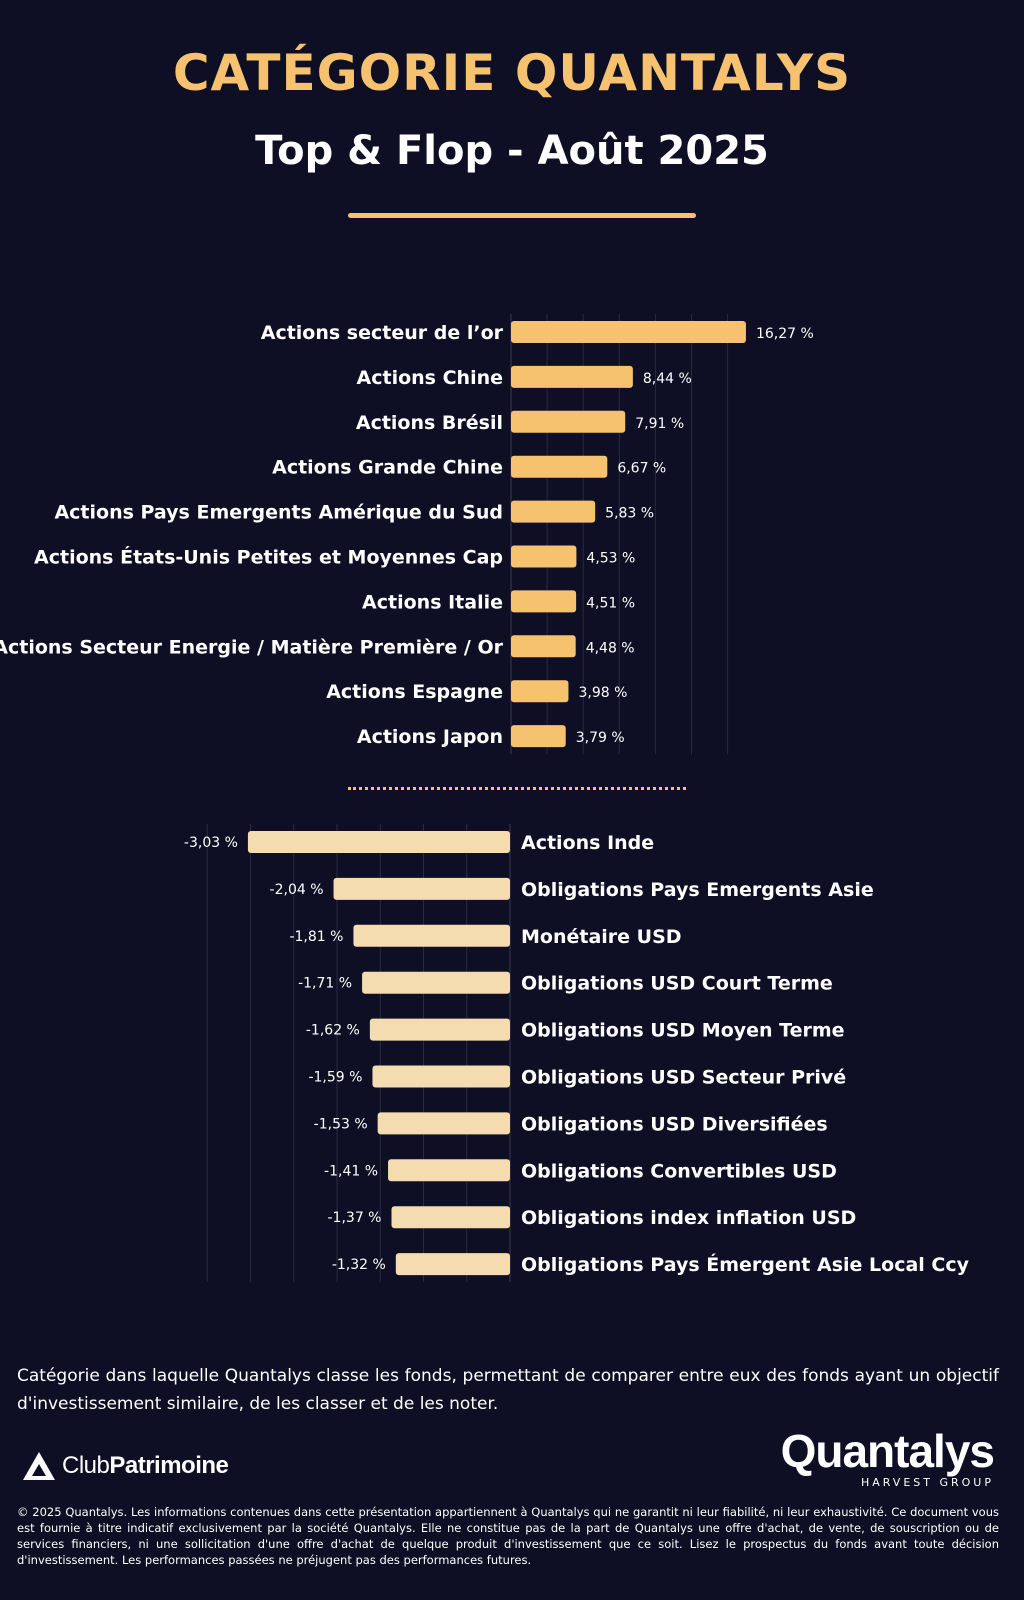  What do you see at coordinates (316, 937) in the screenshot?
I see `flop-value-label: -1,81 %` at bounding box center [316, 937].